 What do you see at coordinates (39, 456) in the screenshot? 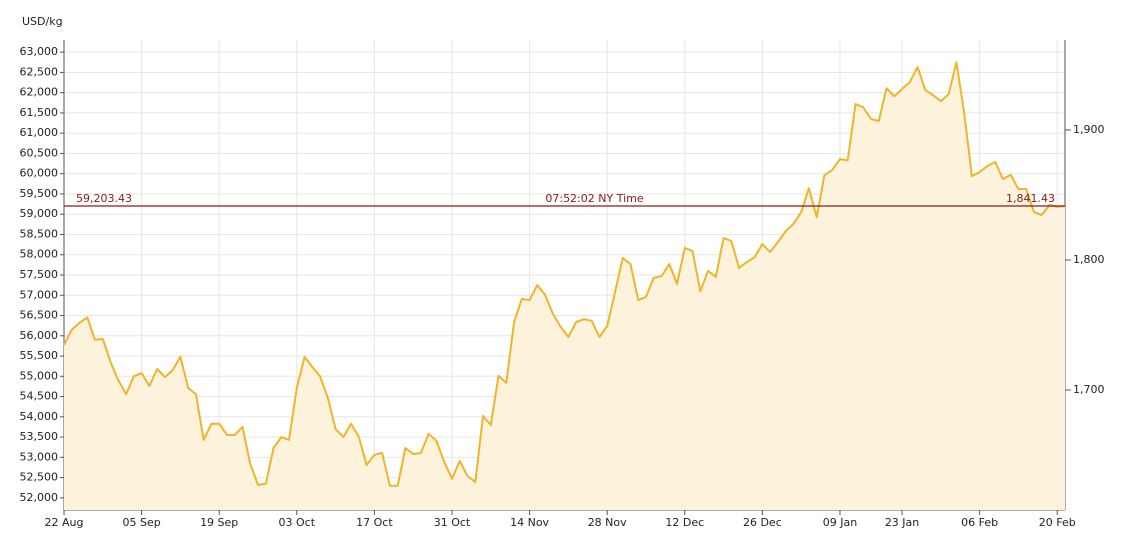
I see `y-tick-label: 53,000` at bounding box center [39, 456].